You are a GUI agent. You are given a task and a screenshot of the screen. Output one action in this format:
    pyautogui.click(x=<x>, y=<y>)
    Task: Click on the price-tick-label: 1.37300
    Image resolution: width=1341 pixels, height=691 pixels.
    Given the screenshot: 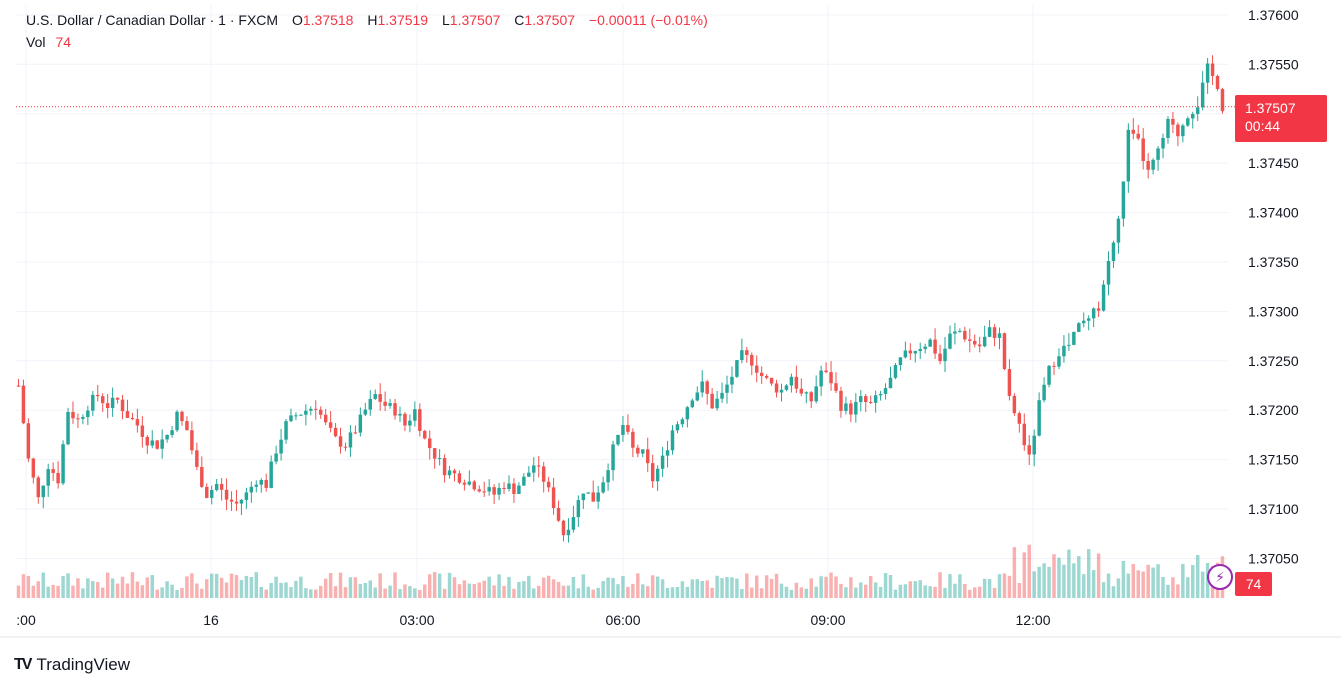 What is the action you would take?
    pyautogui.click(x=1273, y=311)
    